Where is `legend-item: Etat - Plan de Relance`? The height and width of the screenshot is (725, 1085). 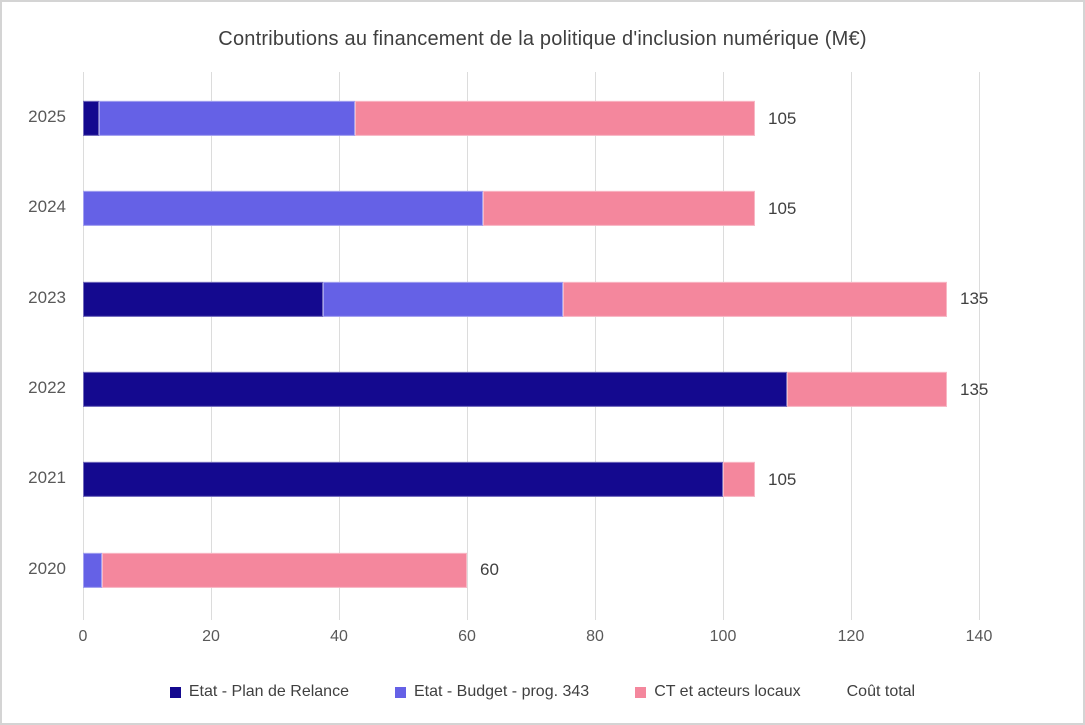
legend-item: Etat - Plan de Relance is located at coordinates (259, 692).